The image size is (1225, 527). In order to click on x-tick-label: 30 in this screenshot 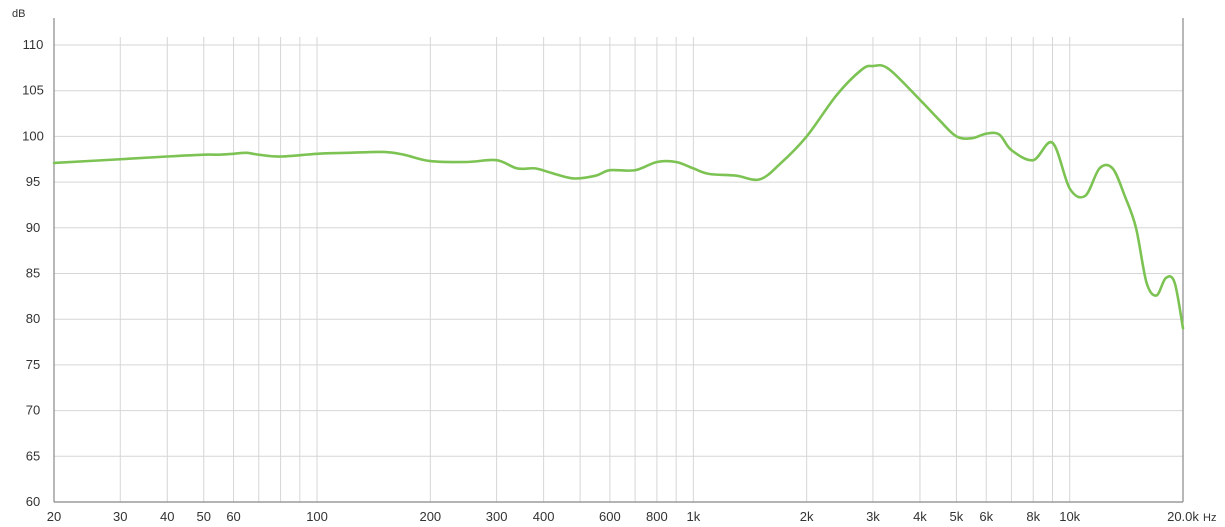, I will do `click(120, 516)`.